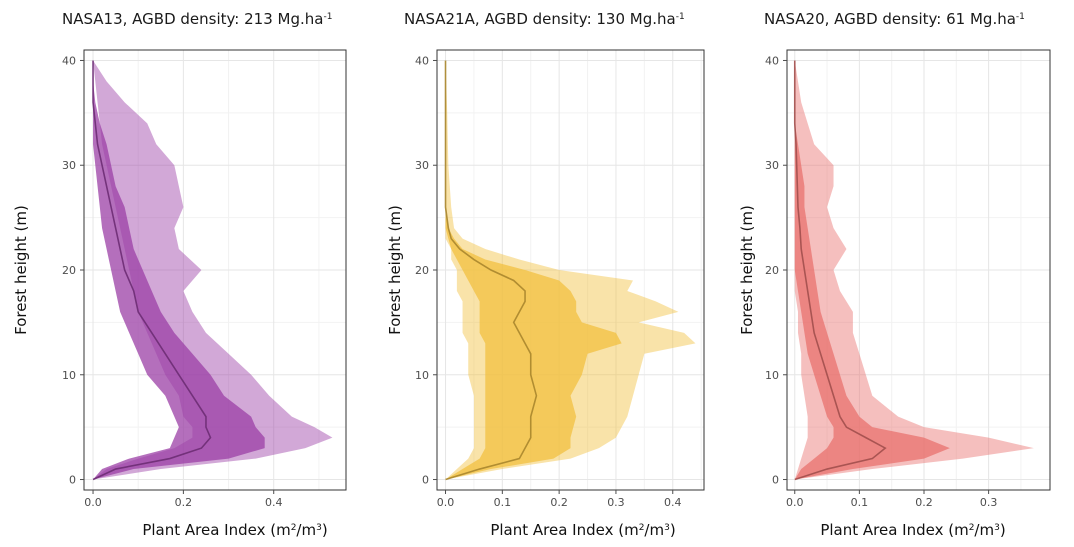  I want to click on panel-title: NASA21A, AGBD density: 130 Mg.ha-1, so click(544, 19).